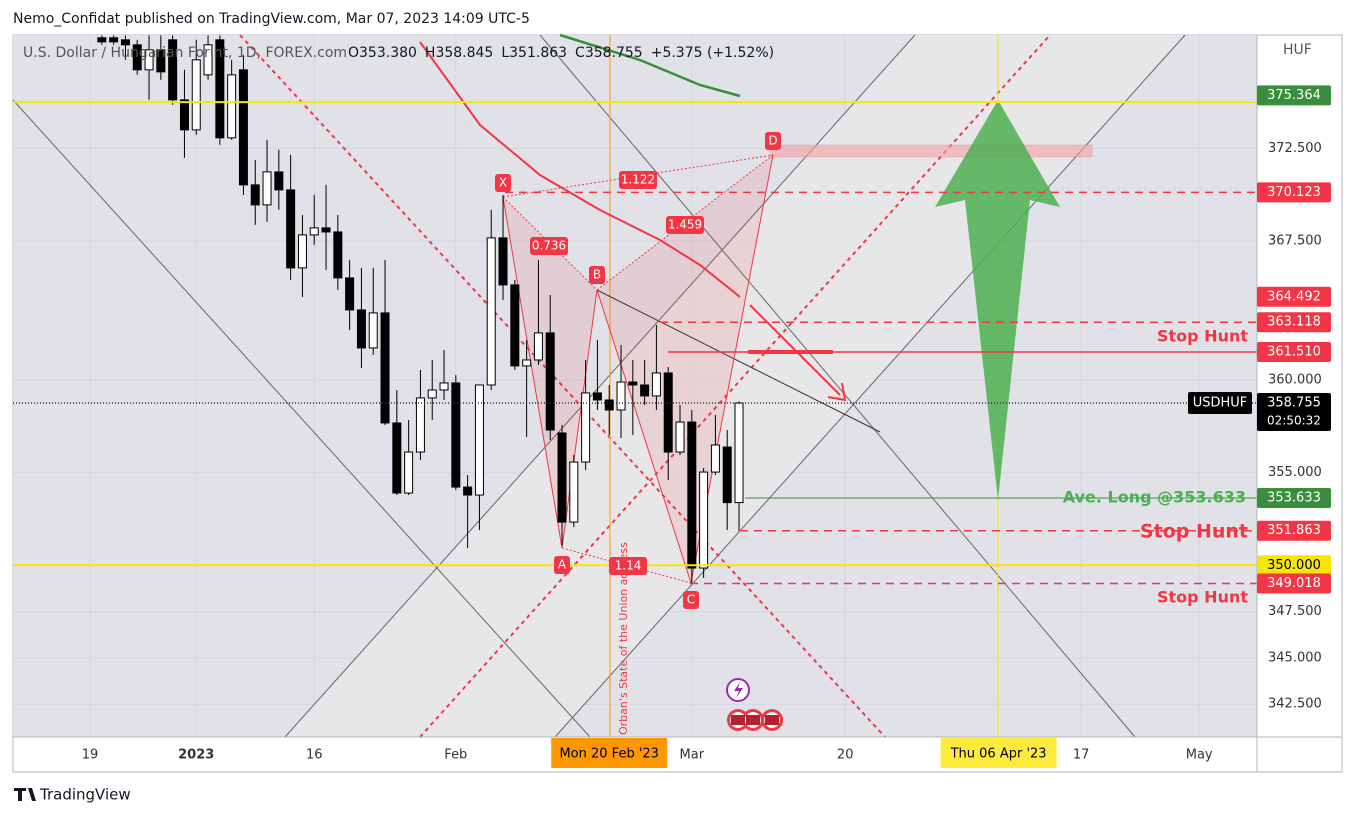  What do you see at coordinates (628, 566) in the screenshot?
I see `ratio-label: 1.14` at bounding box center [628, 566].